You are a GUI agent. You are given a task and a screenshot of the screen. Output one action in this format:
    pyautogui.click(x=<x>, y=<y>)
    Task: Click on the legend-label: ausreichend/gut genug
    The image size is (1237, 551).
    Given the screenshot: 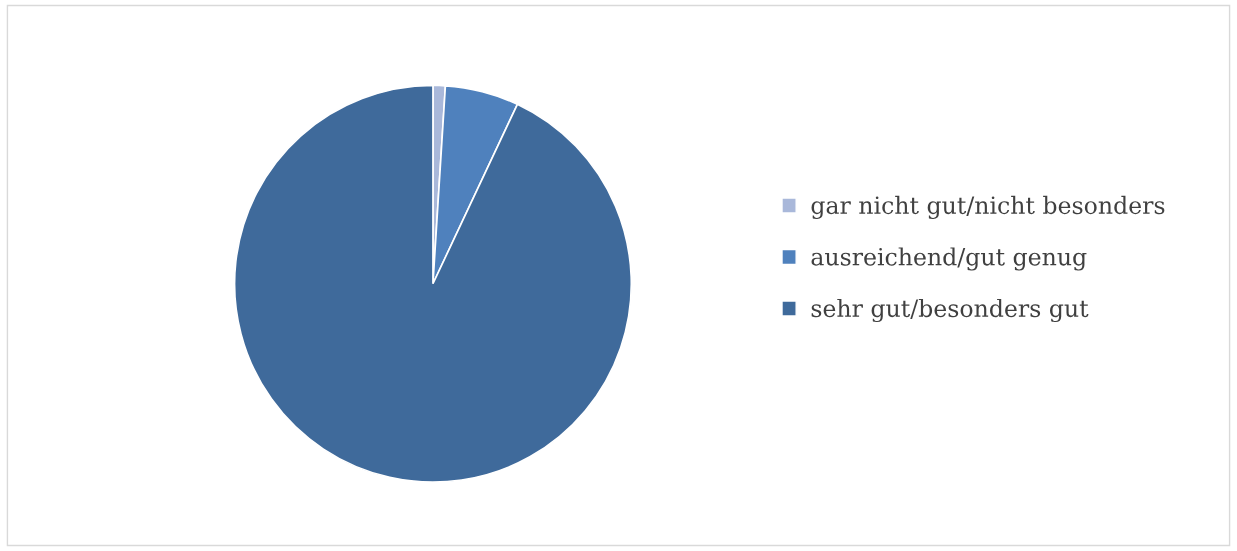 What is the action you would take?
    pyautogui.click(x=949, y=259)
    